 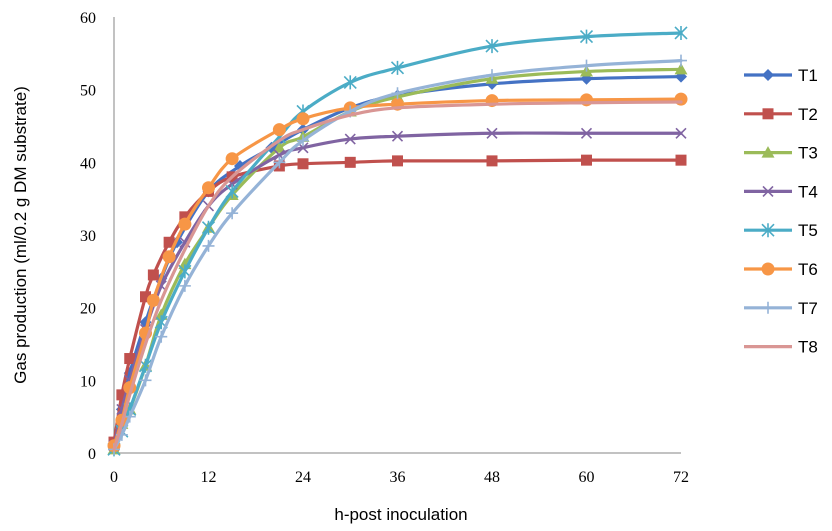 What do you see at coordinates (781, 308) in the screenshot?
I see `legend-item-t7: T7` at bounding box center [781, 308].